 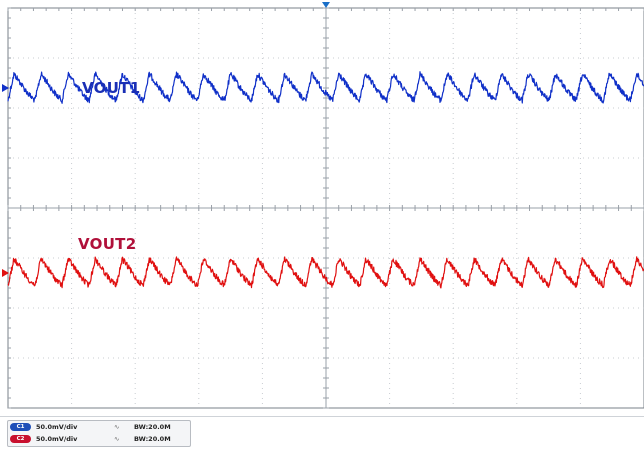 I want to click on channel-2-bandwidth: BW:20.0M, so click(x=152, y=439).